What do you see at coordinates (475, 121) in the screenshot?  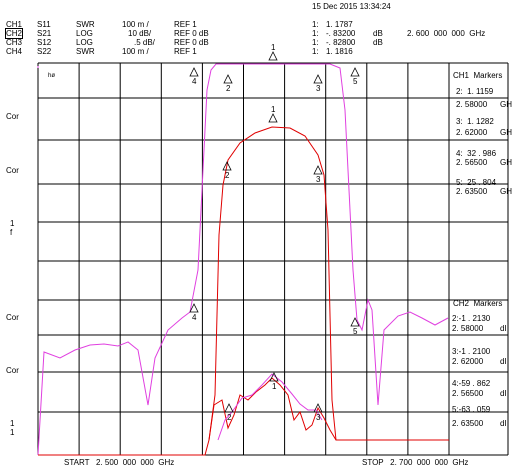 I see `marker-entry: 3: 1. 1282` at bounding box center [475, 121].